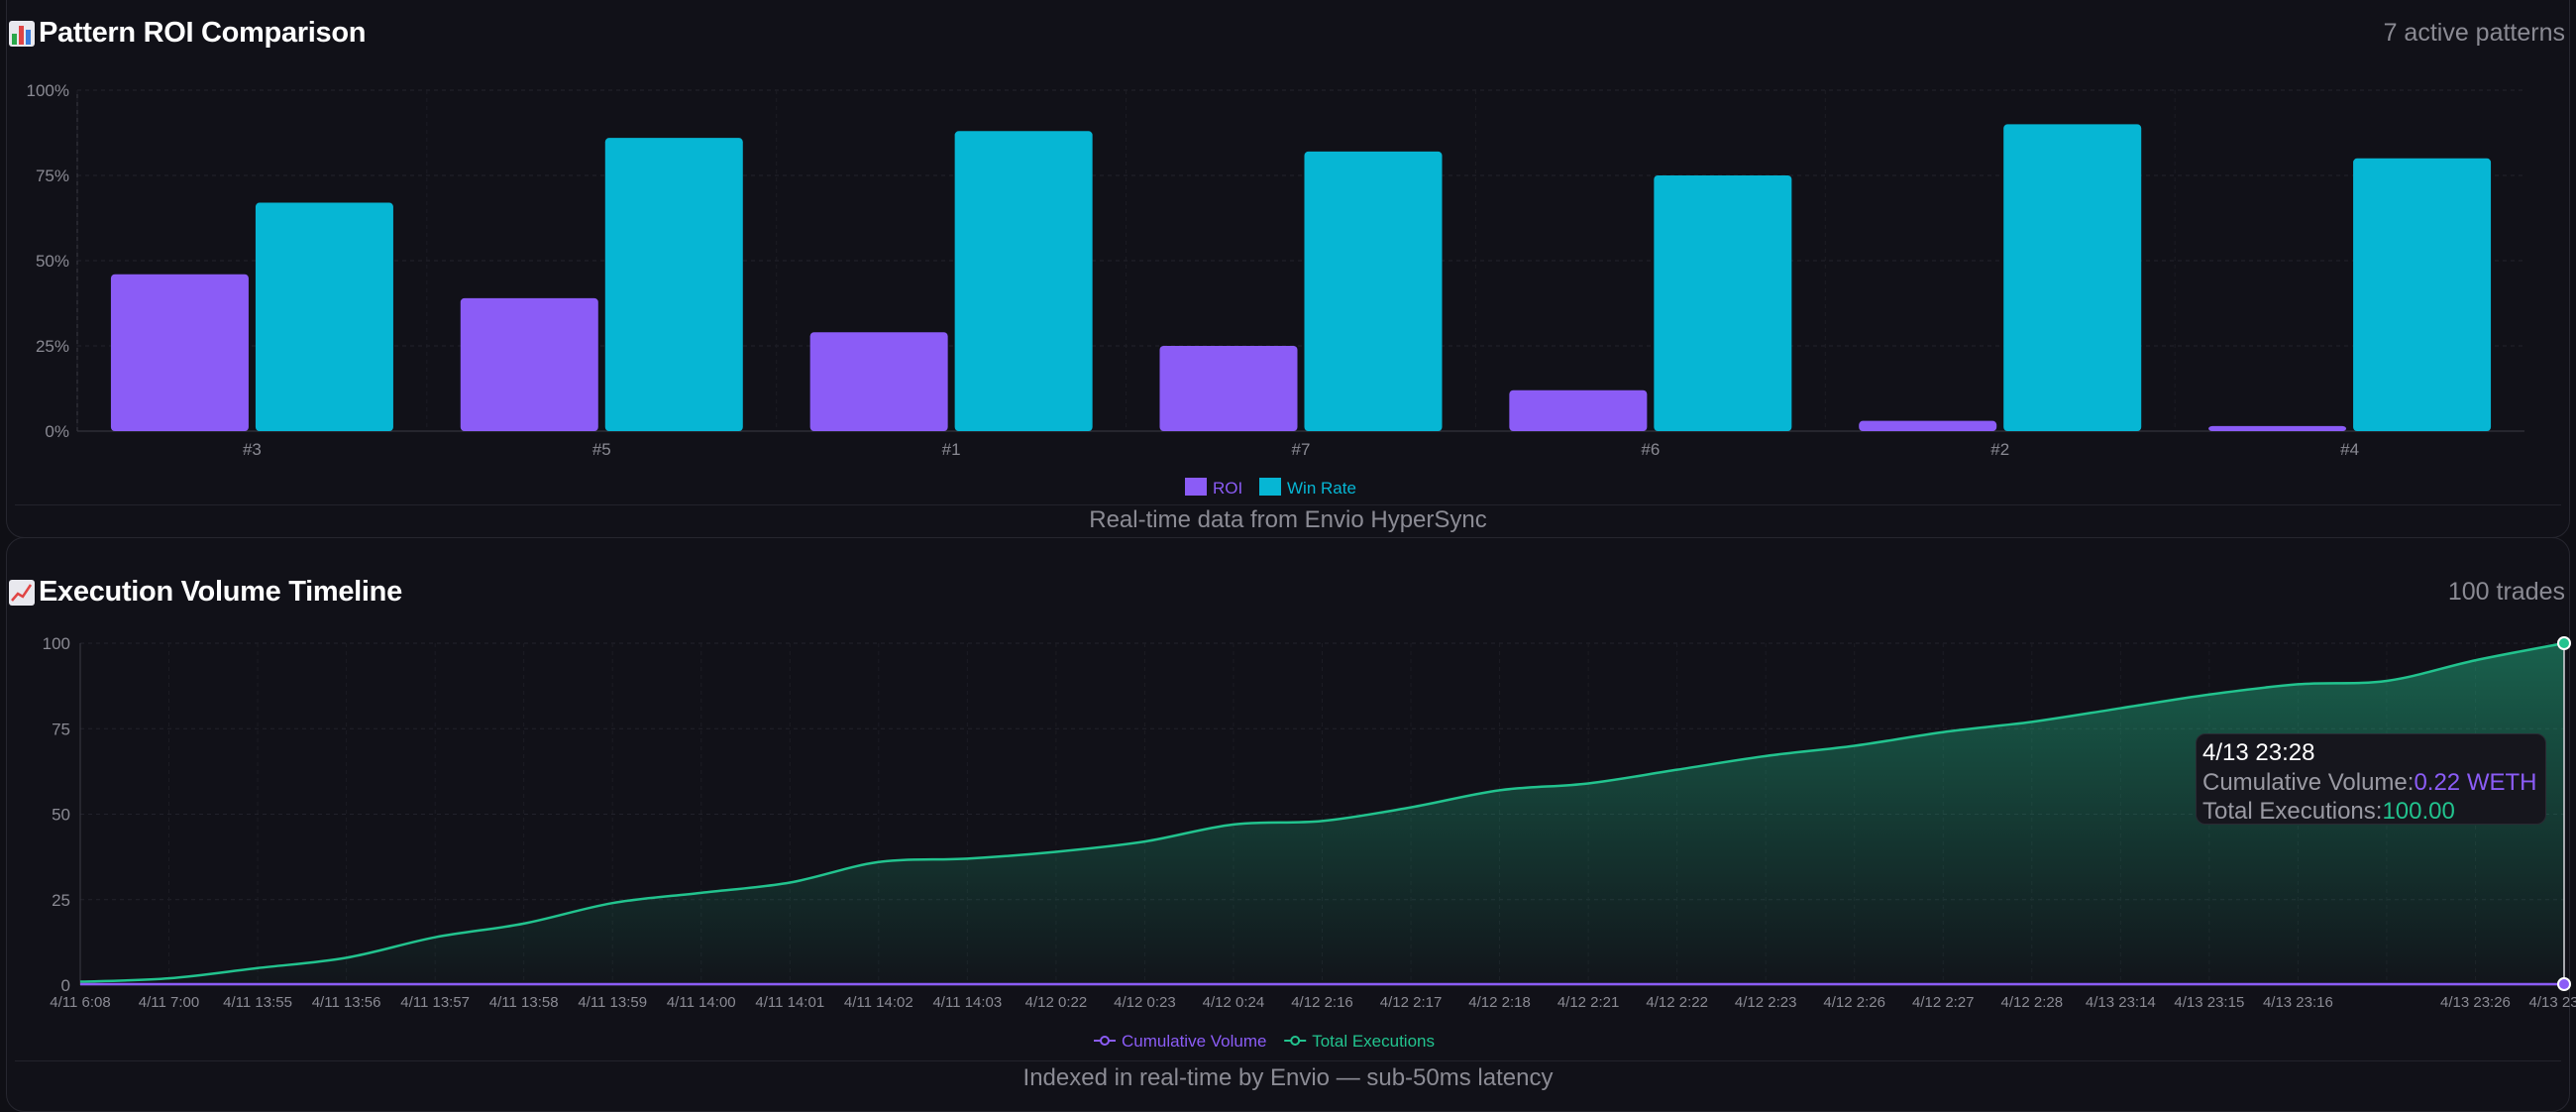  What do you see at coordinates (2506, 592) in the screenshot?
I see `trades-count: 100 trades` at bounding box center [2506, 592].